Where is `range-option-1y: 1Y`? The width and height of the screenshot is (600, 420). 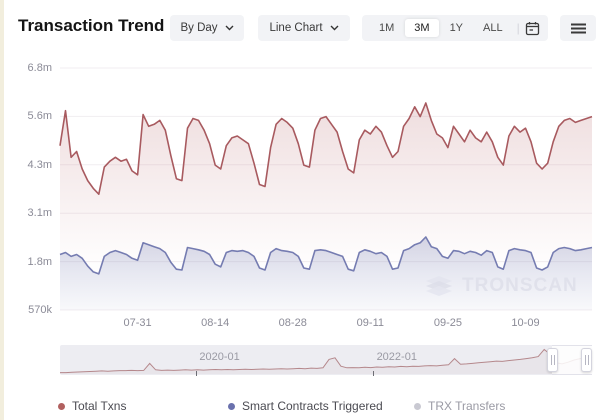 range-option-1y: 1Y is located at coordinates (456, 28).